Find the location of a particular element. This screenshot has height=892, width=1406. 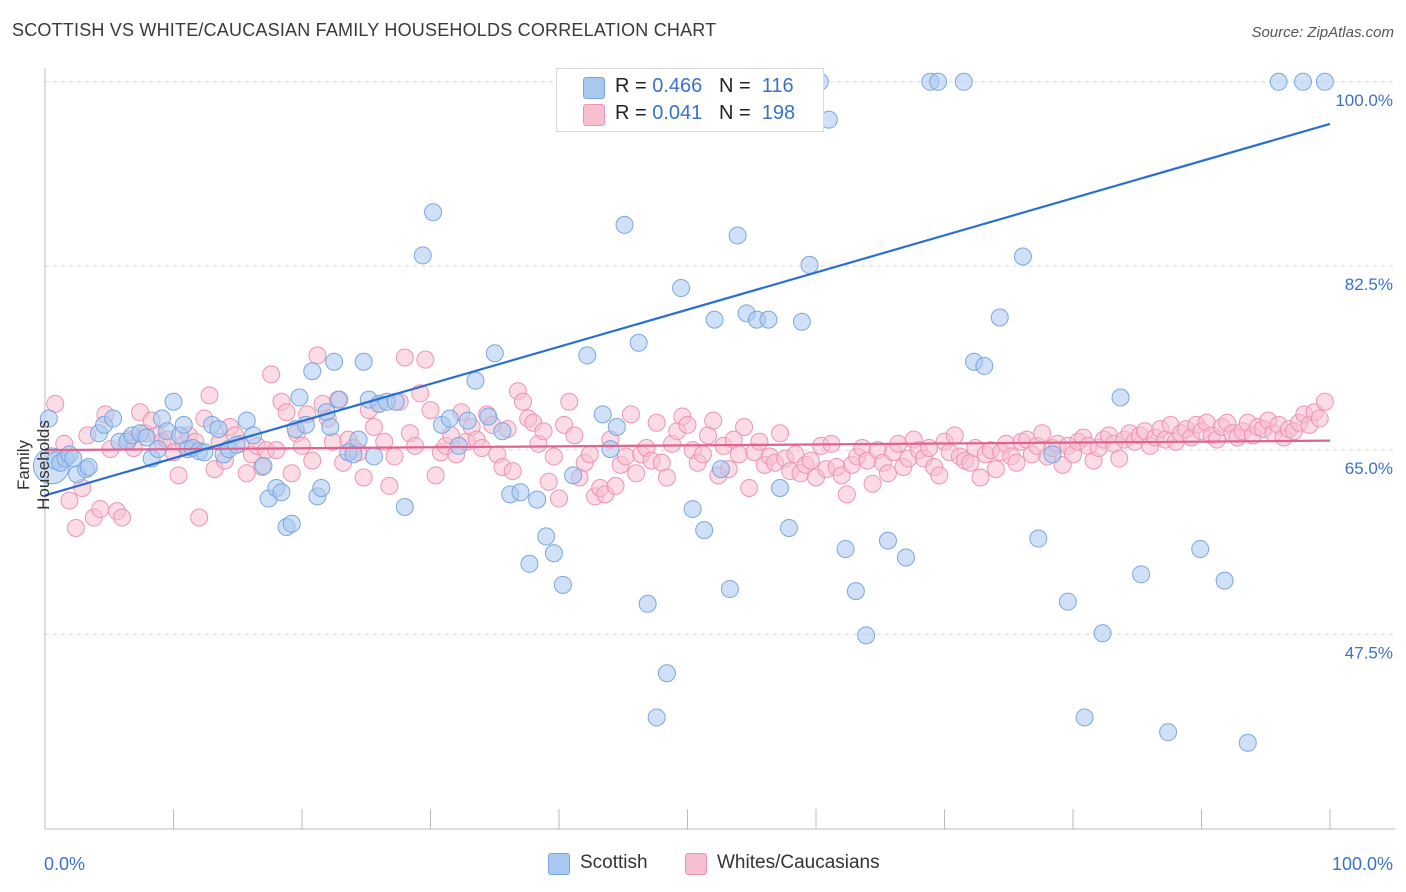

stats-legend: R = 0.466 N = 116 R = 0.041 N = 198 is located at coordinates (690, 100).